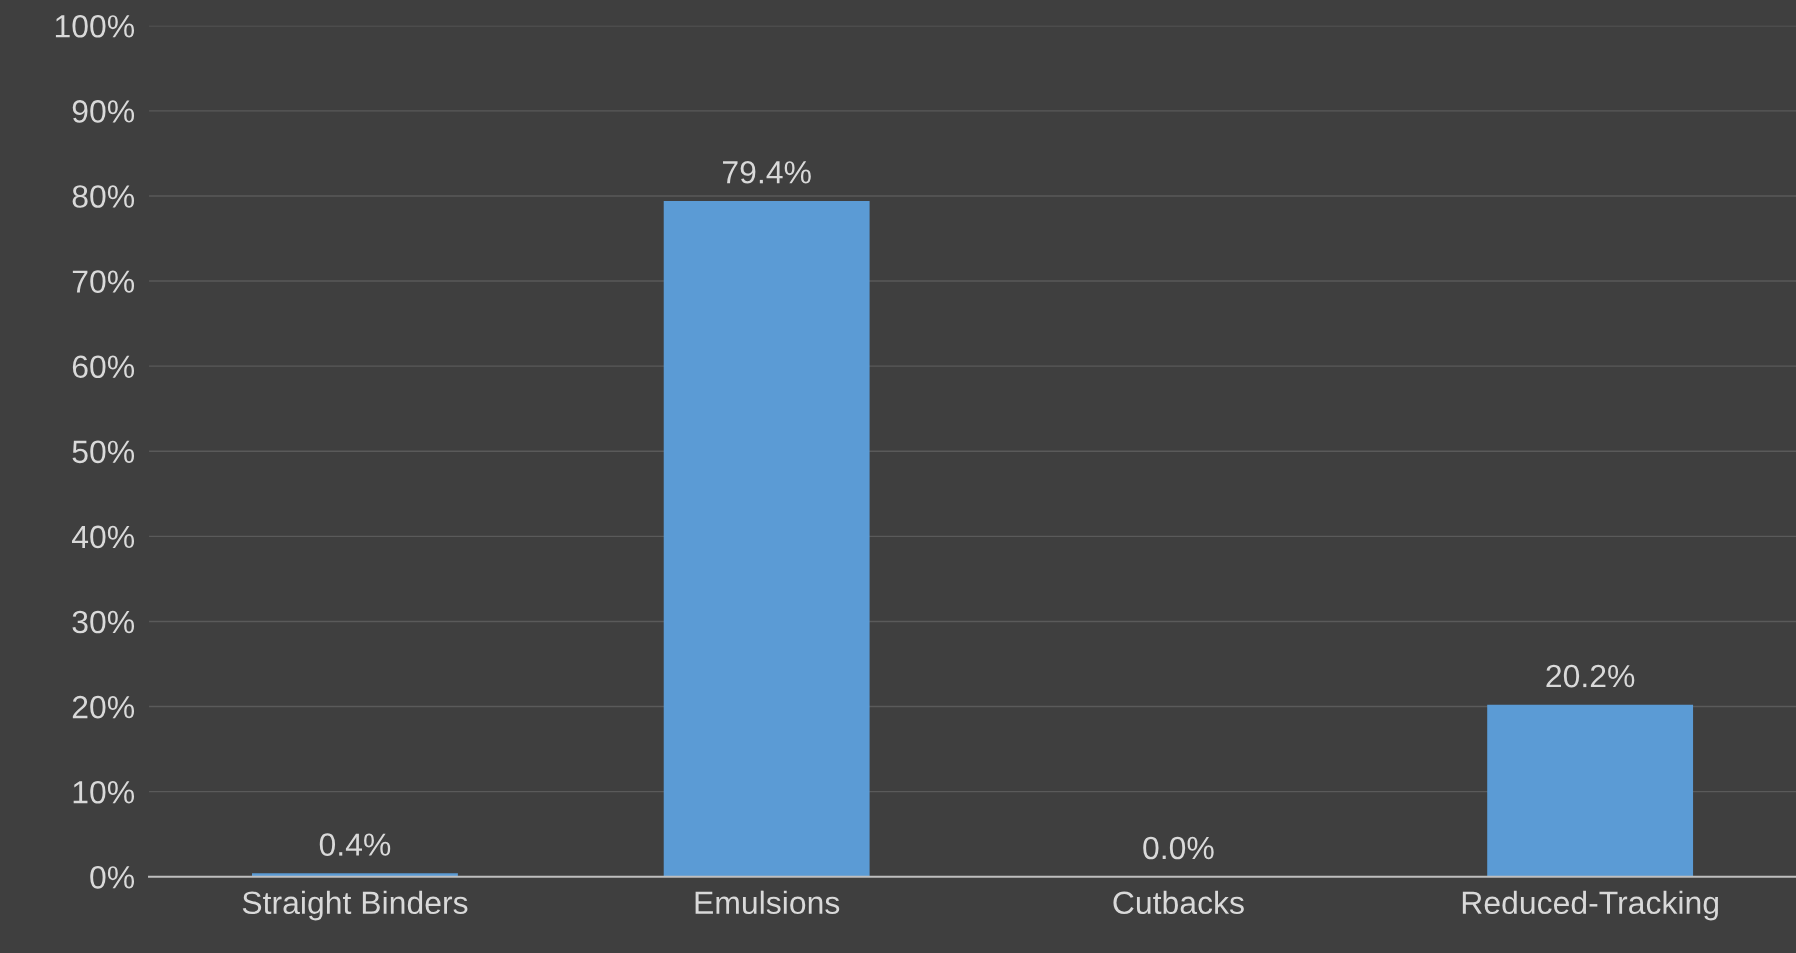  What do you see at coordinates (103, 196) in the screenshot?
I see `y-tick-label: 80%` at bounding box center [103, 196].